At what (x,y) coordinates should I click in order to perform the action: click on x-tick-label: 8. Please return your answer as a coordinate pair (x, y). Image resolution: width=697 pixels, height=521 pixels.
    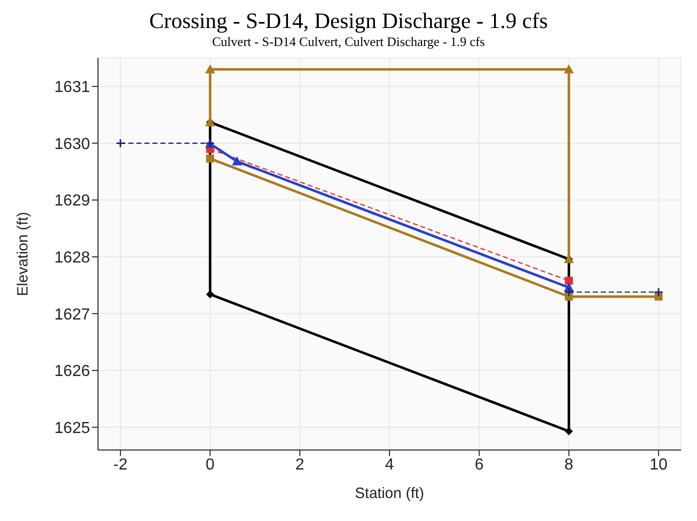
    Looking at the image, I should click on (569, 465).